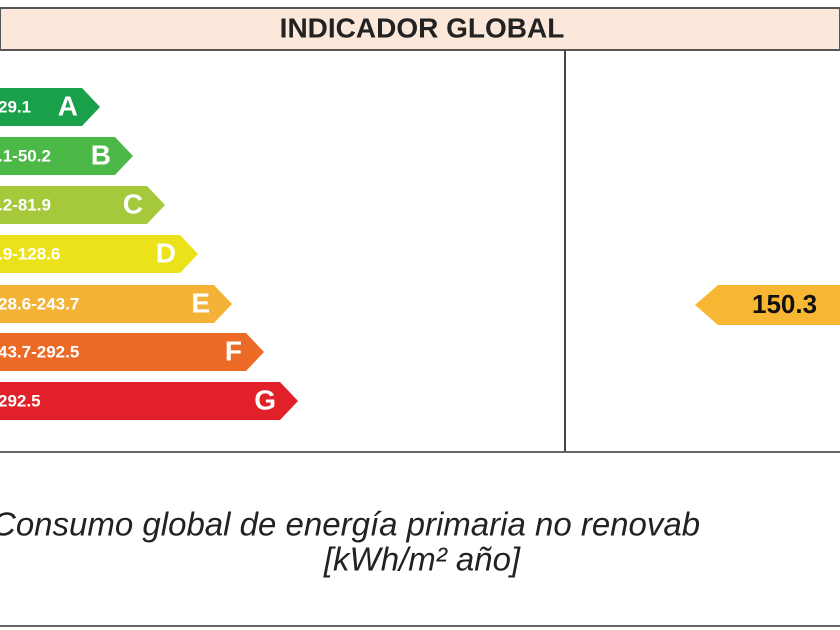  I want to click on scale-letter: C, so click(133, 203).